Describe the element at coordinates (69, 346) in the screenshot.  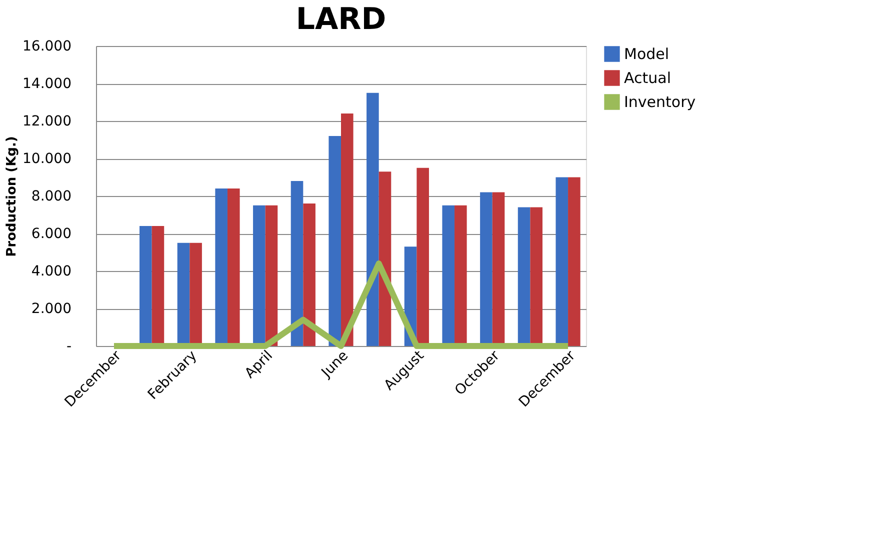
I see `y-tick-label: -` at that location.